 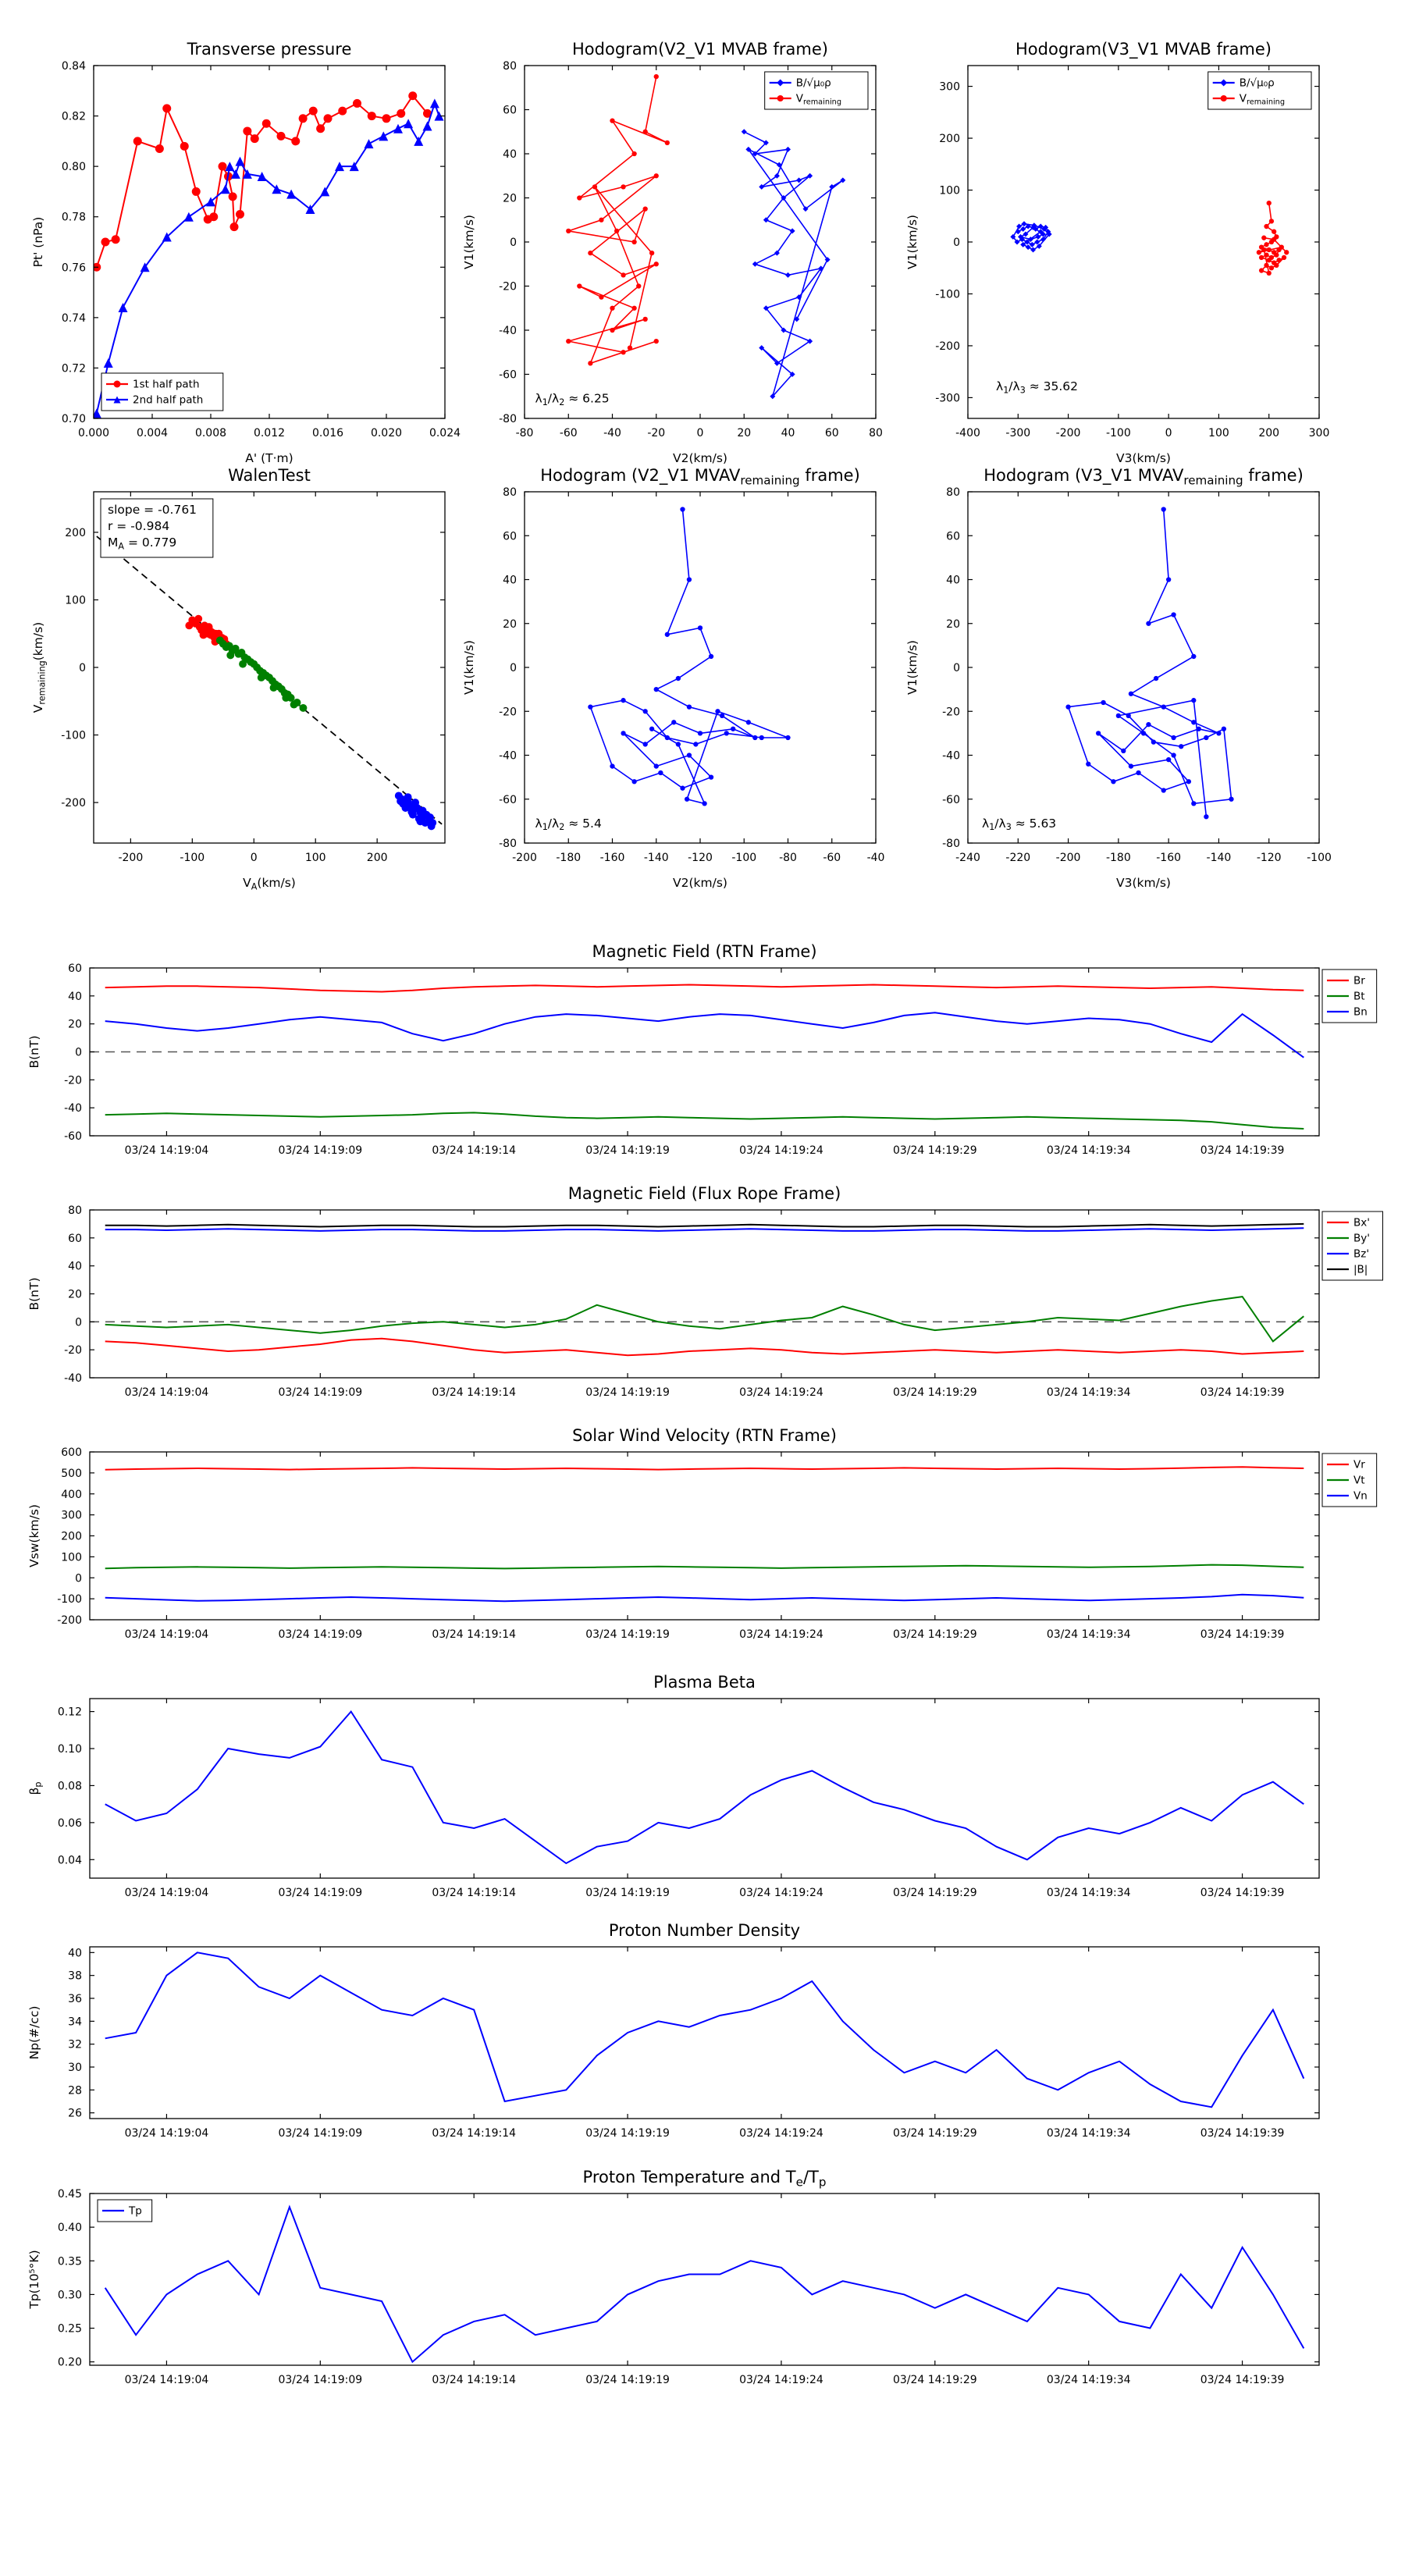 What do you see at coordinates (74, 318) in the screenshot?
I see `svg-text: 0.74` at bounding box center [74, 318].